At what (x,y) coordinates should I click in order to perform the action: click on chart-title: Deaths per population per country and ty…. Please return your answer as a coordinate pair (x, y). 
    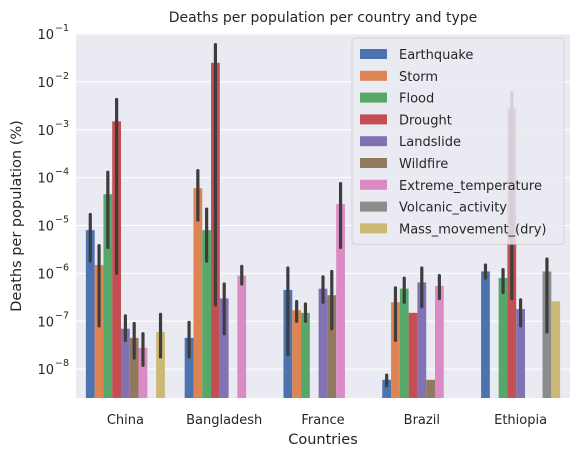
    Looking at the image, I should click on (323, 18).